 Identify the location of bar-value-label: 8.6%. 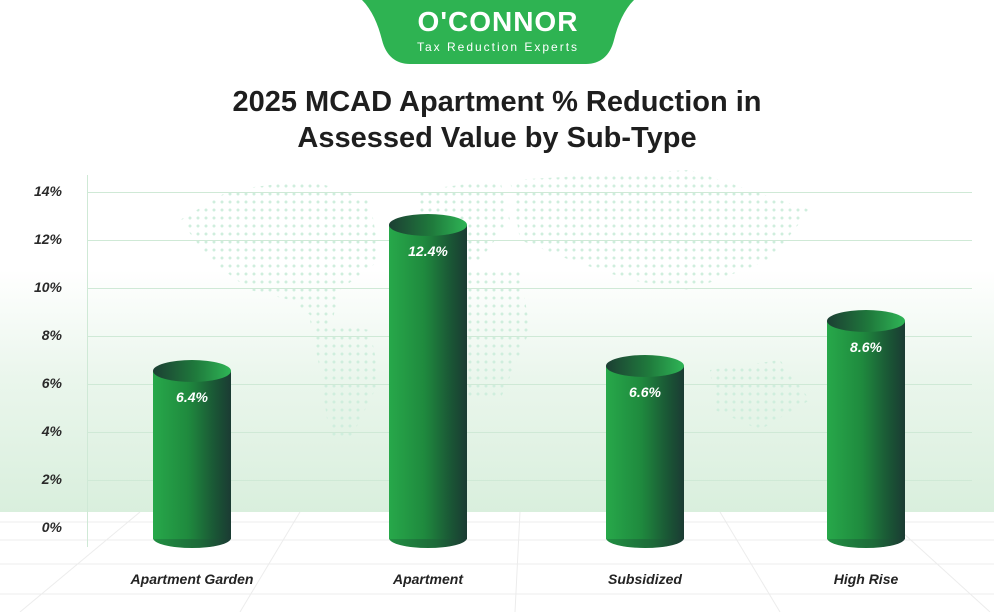
(866, 347).